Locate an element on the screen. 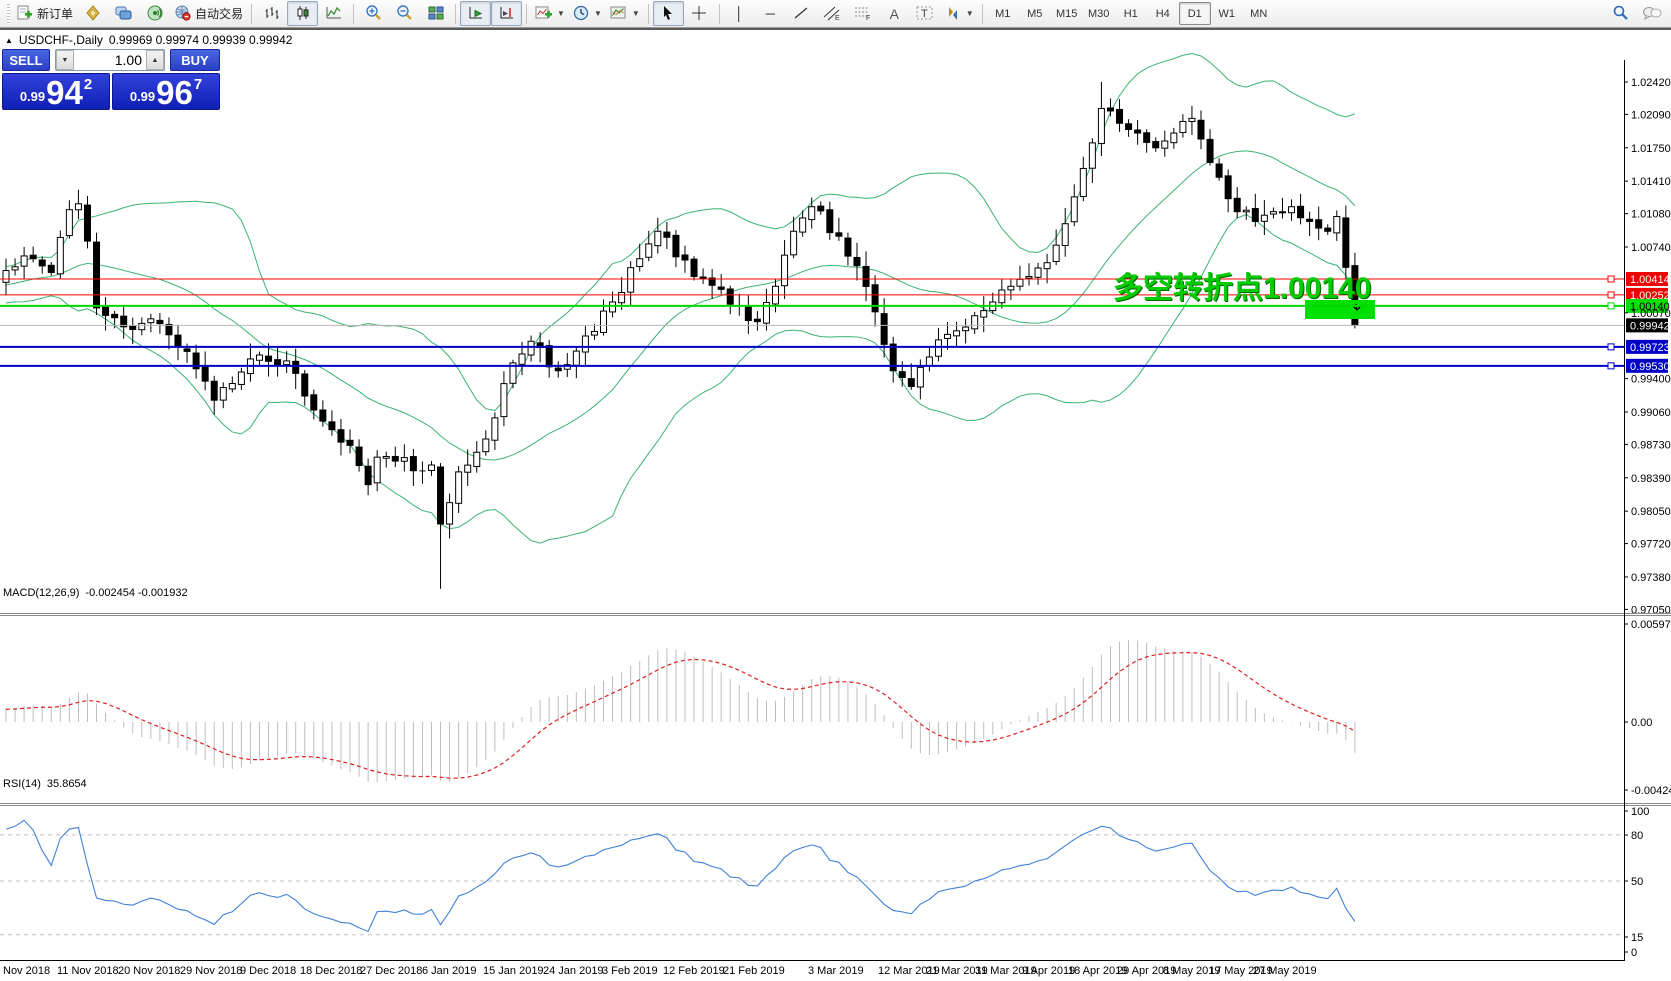 Image resolution: width=1671 pixels, height=981 pixels. line-chart-type-button is located at coordinates (333, 13).